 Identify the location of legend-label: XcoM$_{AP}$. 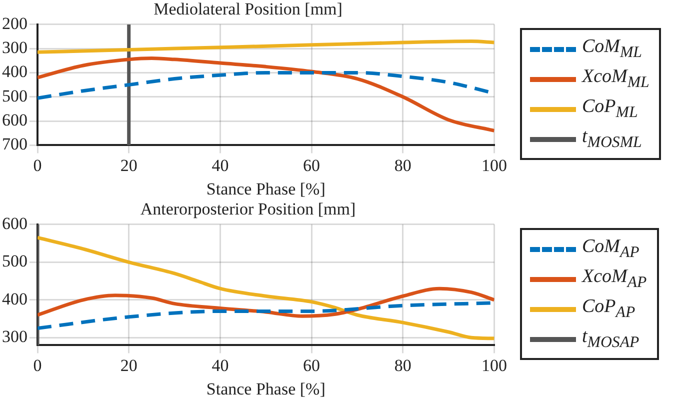
(614, 279).